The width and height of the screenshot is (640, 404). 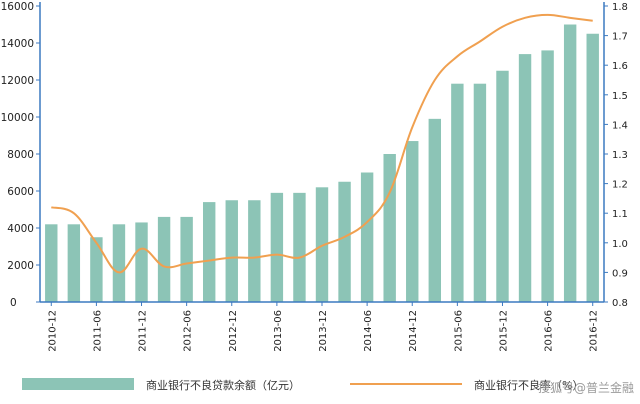 What do you see at coordinates (20, 229) in the screenshot?
I see `y-left-tick-label: 4000` at bounding box center [20, 229].